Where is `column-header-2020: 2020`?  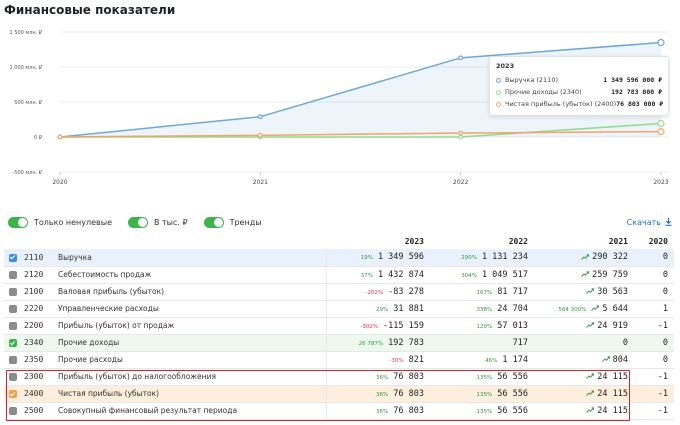
column-header-2020: 2020 is located at coordinates (658, 241).